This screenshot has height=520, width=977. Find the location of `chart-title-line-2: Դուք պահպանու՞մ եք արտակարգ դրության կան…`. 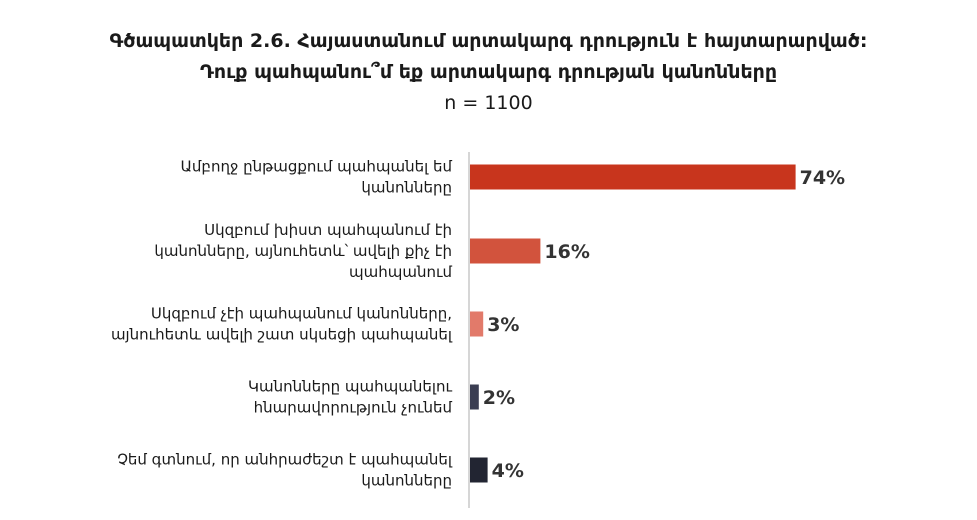

chart-title-line-2: Դուք պահպանու՞մ եք արտակարգ դրության կան… is located at coordinates (488, 72).